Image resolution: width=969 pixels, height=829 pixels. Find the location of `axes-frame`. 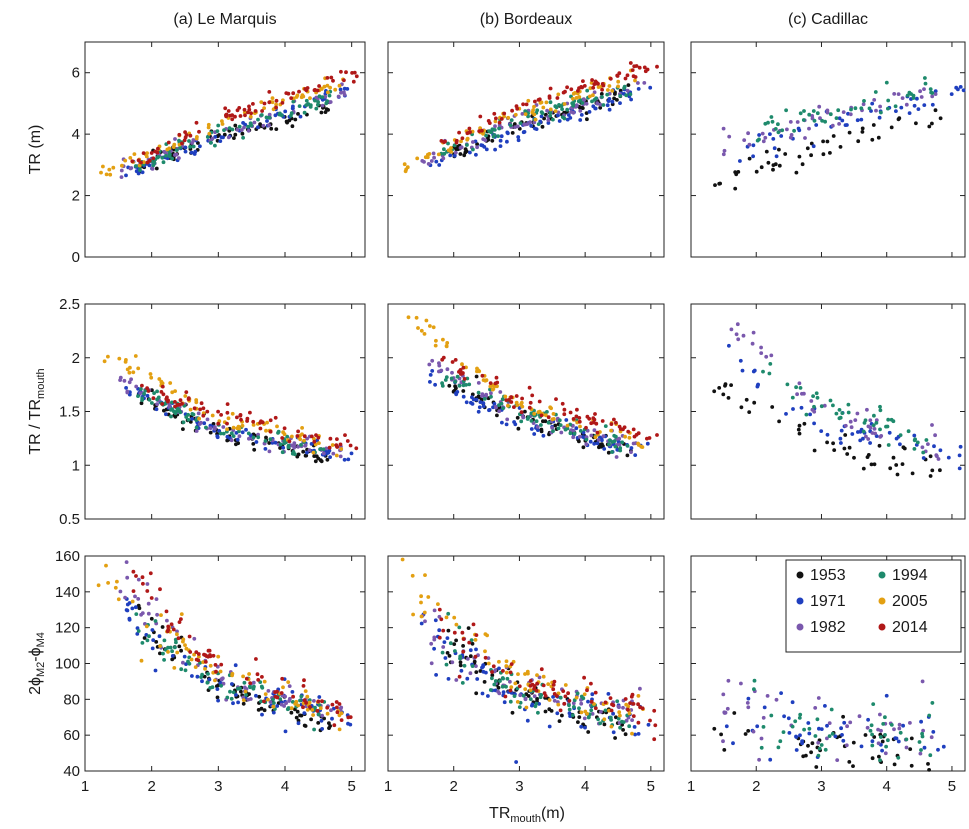

axes-frame is located at coordinates (828, 411).